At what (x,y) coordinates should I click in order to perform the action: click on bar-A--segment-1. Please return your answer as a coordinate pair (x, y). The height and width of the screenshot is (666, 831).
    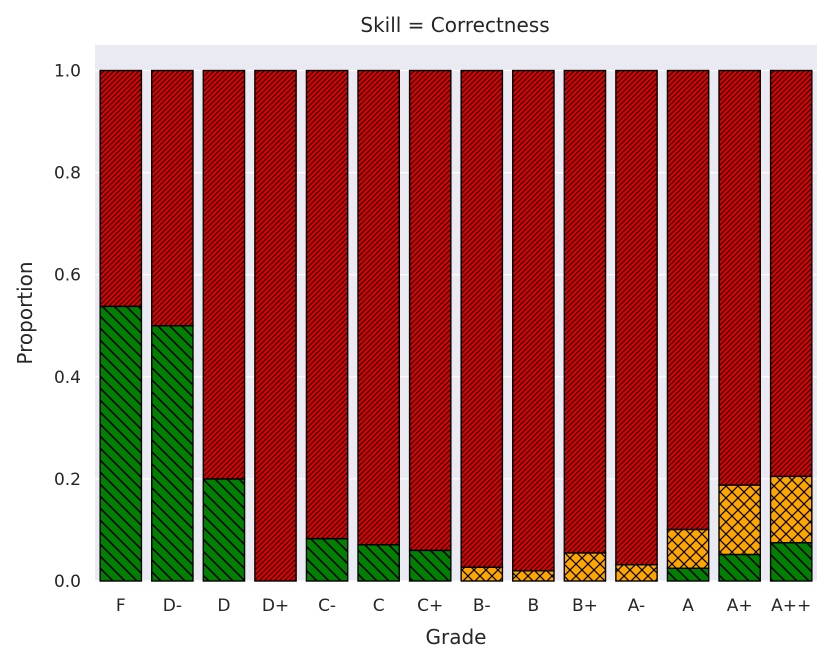
    Looking at the image, I should click on (636, 572).